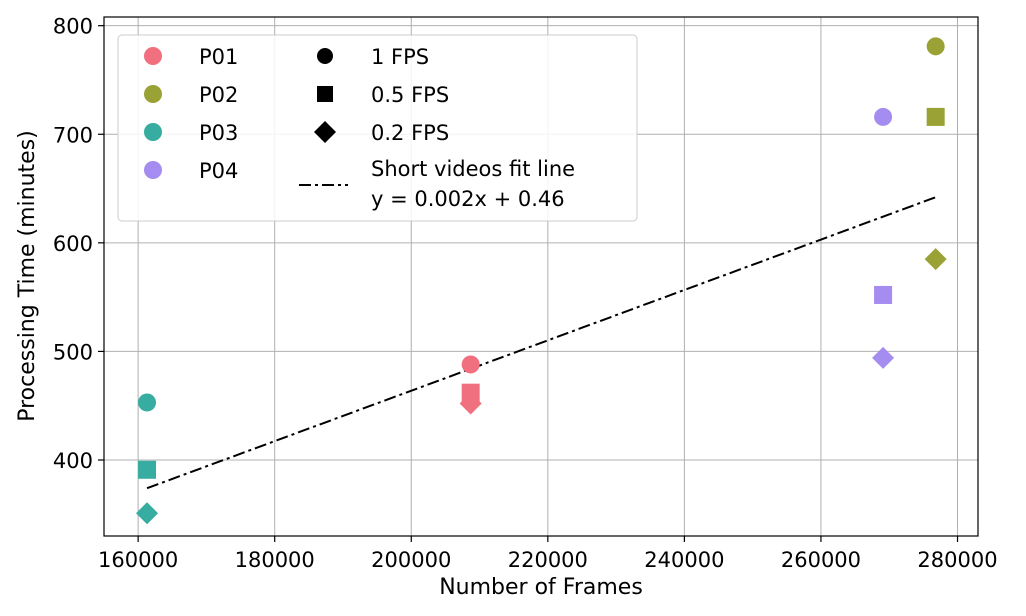 This screenshot has width=1026, height=616. What do you see at coordinates (548, 560) in the screenshot?
I see `x-tick-label: 220000` at bounding box center [548, 560].